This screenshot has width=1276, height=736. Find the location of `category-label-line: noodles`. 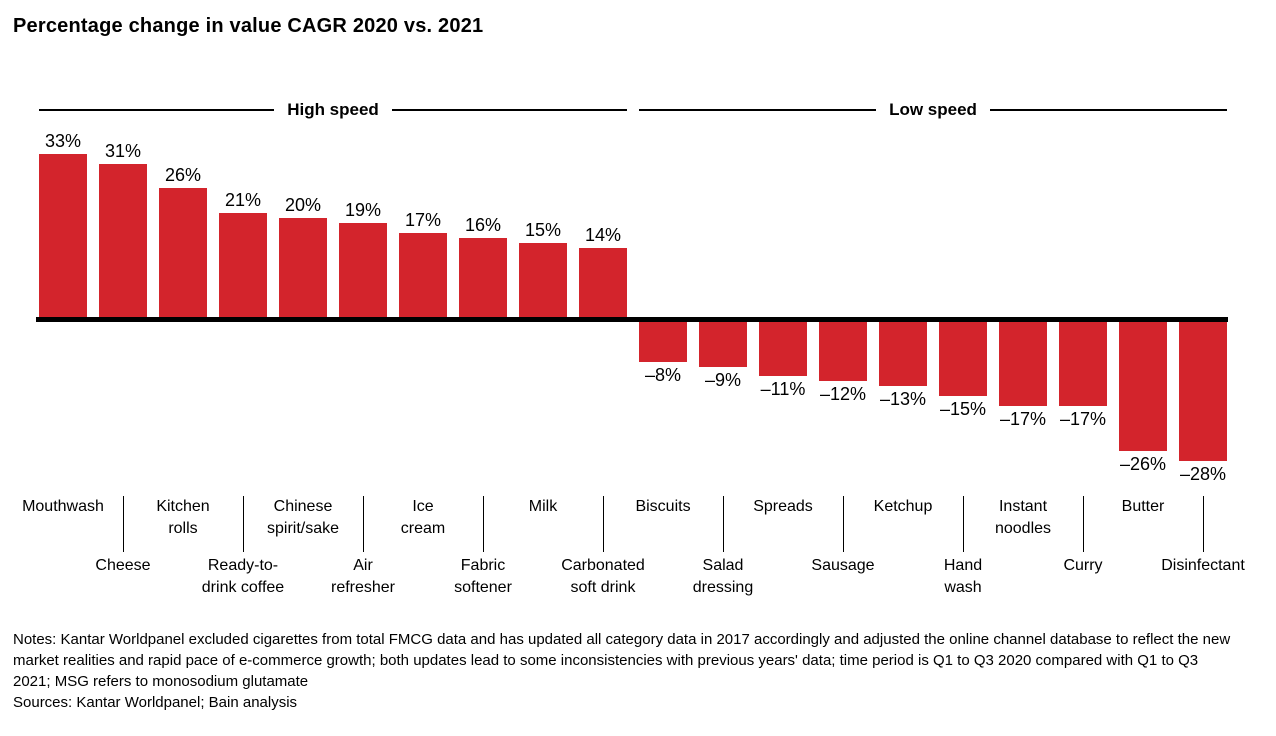

category-label-line: noodles is located at coordinates (1023, 528).